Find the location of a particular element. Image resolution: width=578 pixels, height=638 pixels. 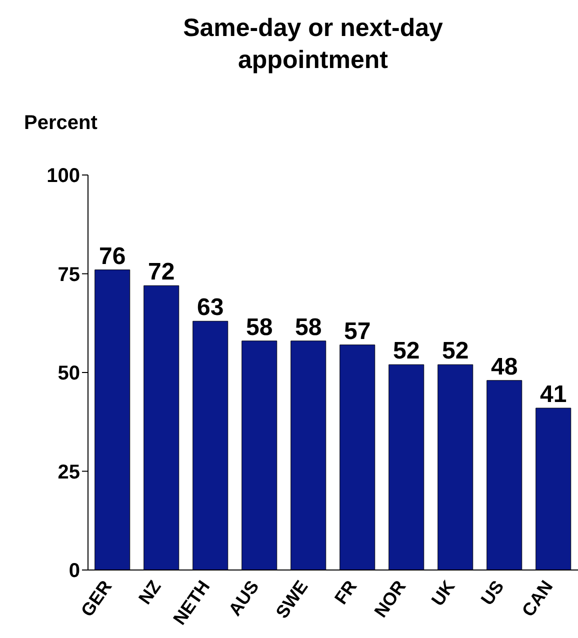

data-label: 48 is located at coordinates (504, 366).